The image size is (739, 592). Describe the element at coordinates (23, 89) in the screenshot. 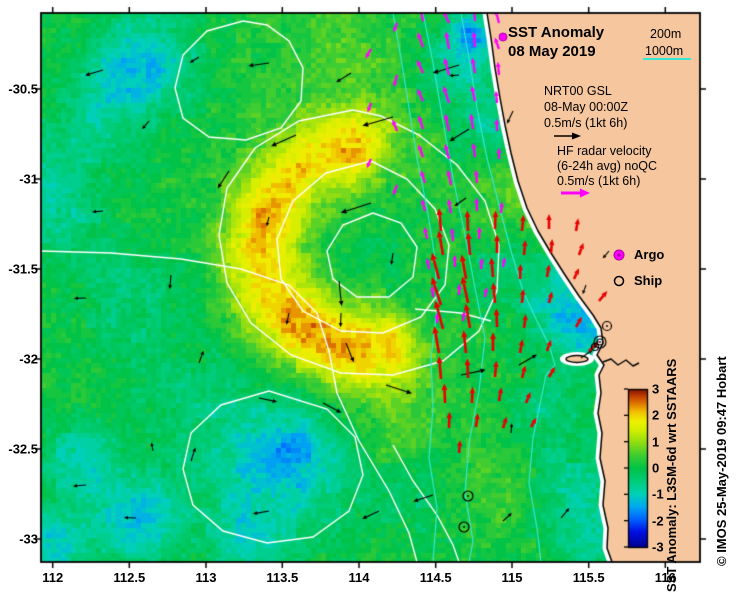

I see `y-tick-label: -30.5` at that location.